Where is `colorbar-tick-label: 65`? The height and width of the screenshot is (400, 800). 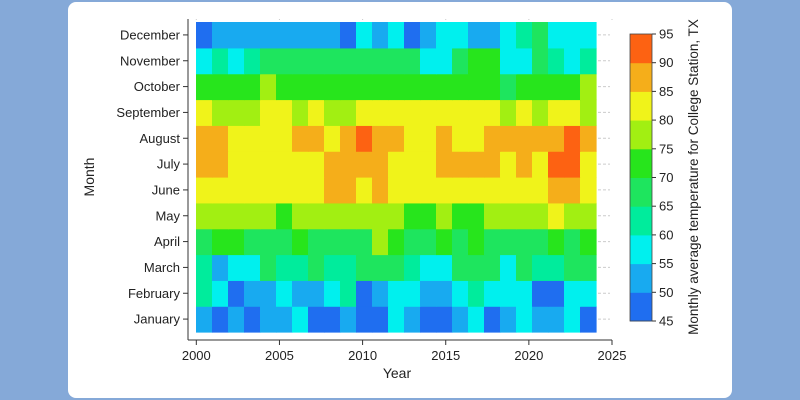 colorbar-tick-label: 65 is located at coordinates (666, 206).